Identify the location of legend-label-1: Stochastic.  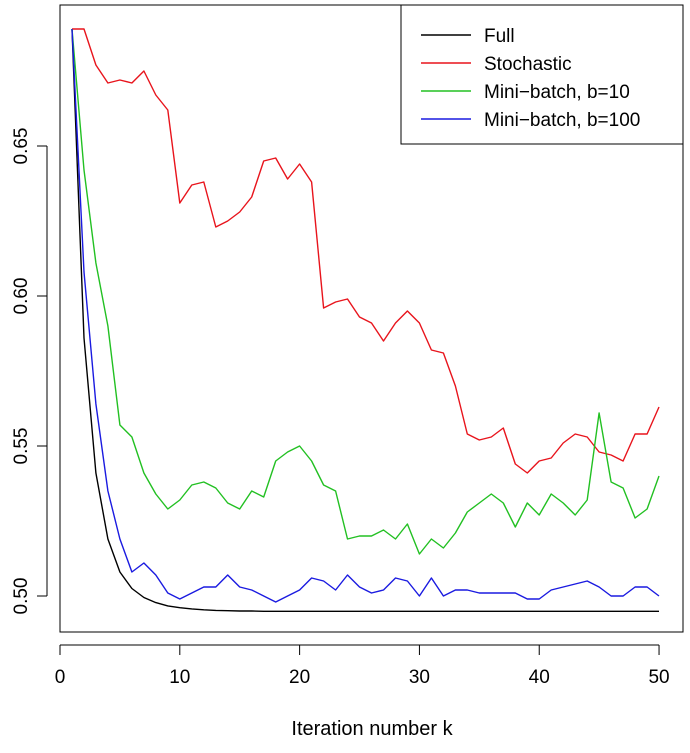
(528, 64).